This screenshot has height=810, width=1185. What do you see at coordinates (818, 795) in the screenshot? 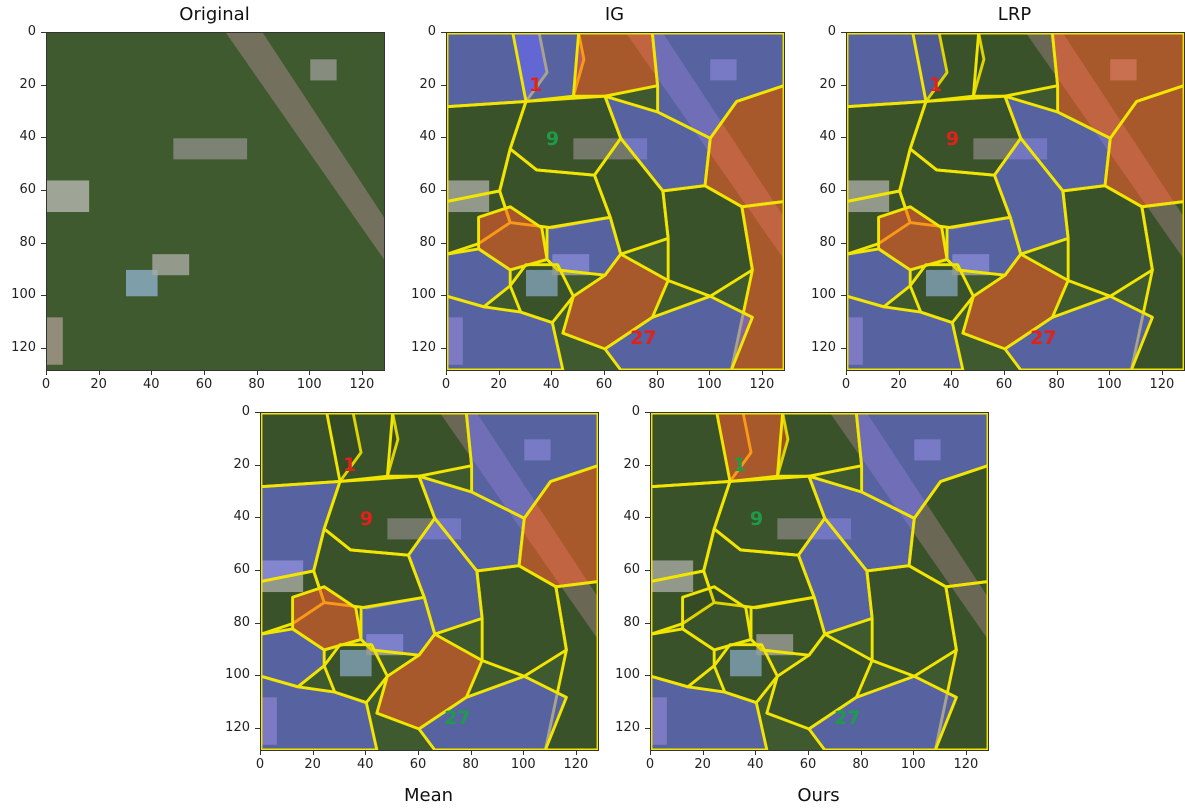
I see `panel-title: Ours` at bounding box center [818, 795].